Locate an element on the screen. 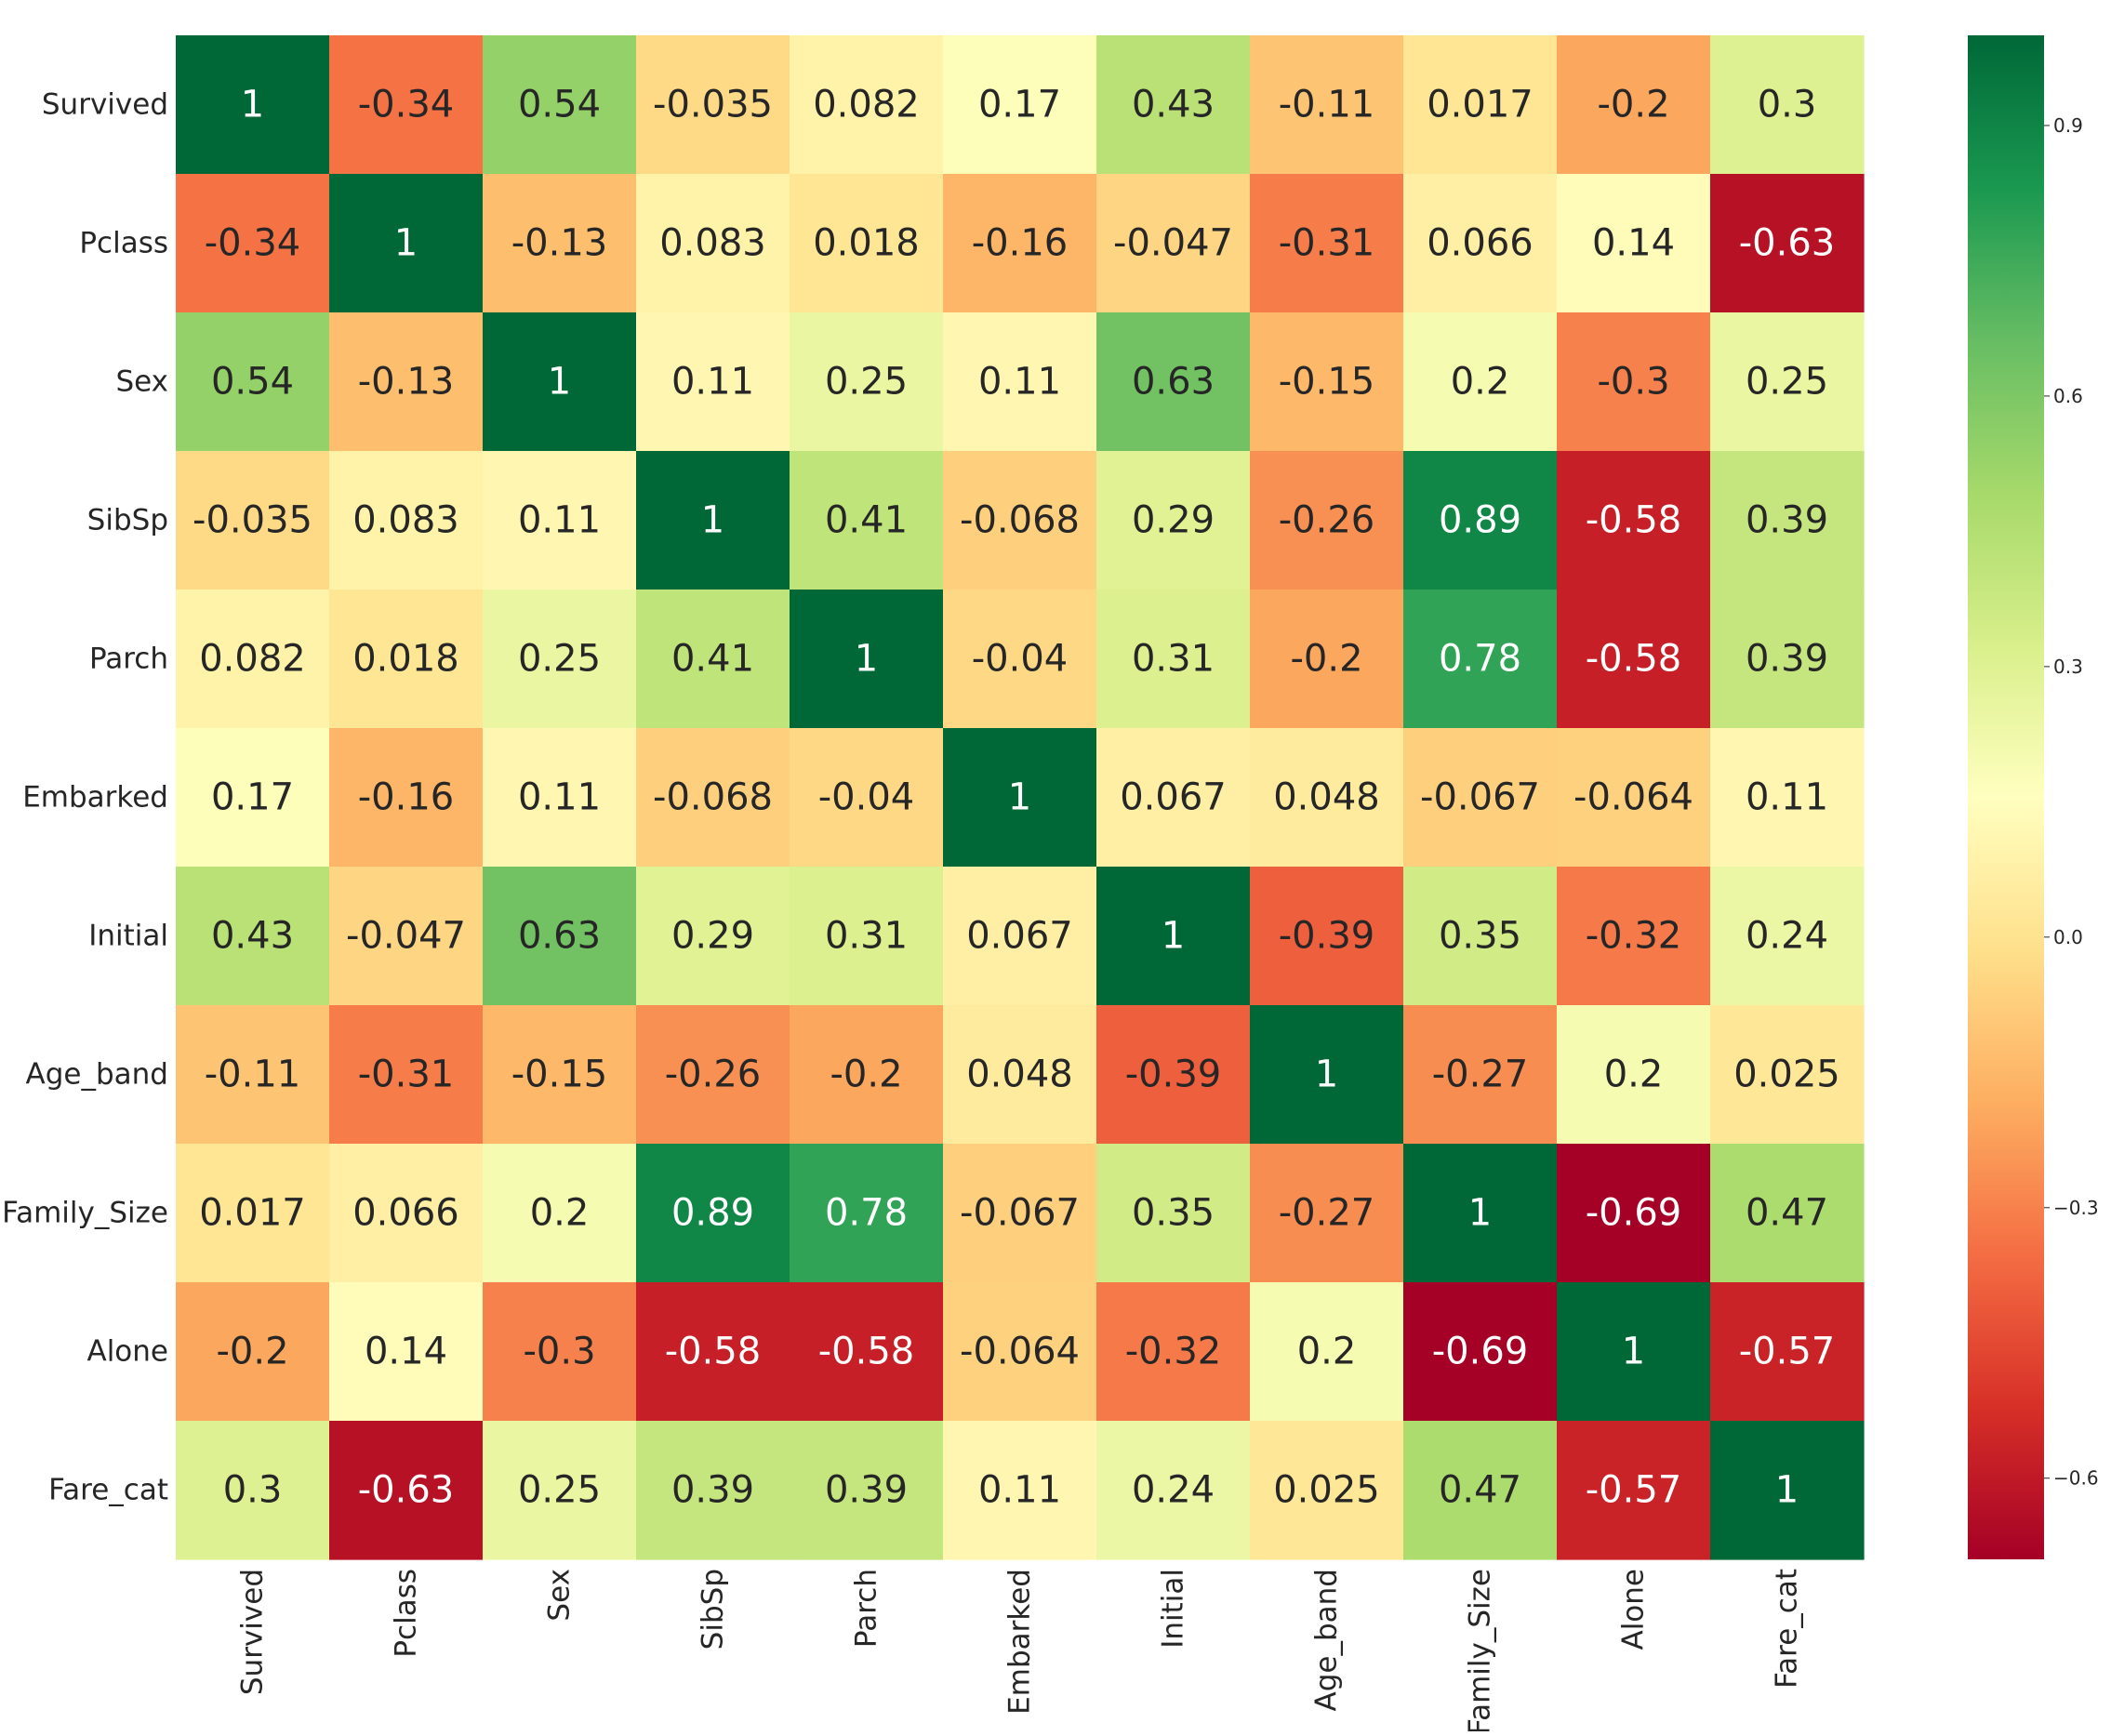  cell-value-label: 0.29 is located at coordinates (712, 937).